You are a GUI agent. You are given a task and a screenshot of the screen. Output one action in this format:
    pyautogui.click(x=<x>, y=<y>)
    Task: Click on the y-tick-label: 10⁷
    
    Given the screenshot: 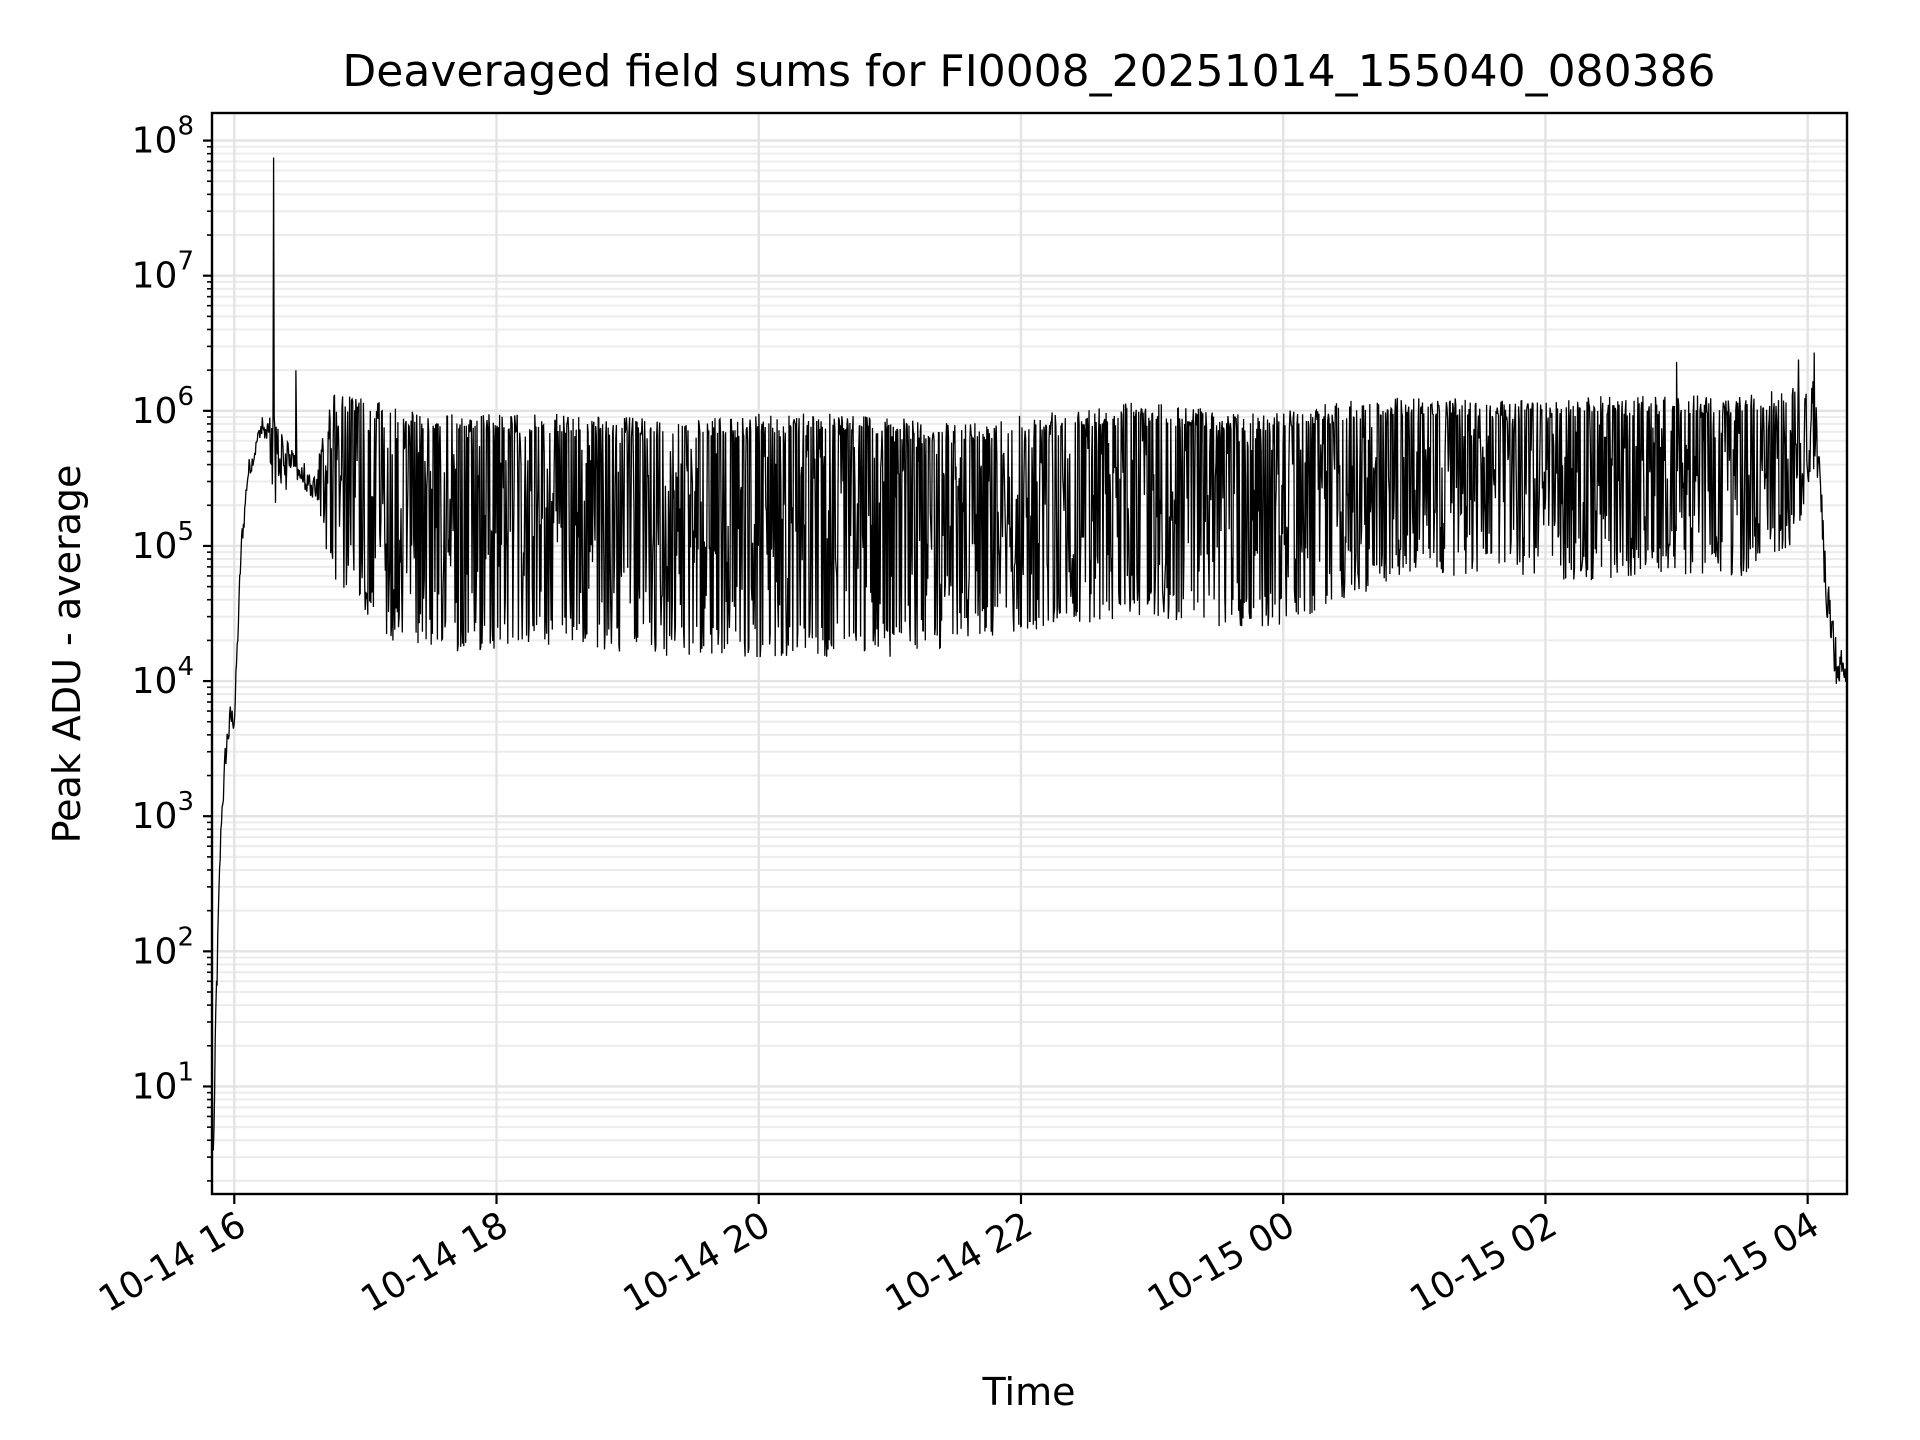 What is the action you would take?
    pyautogui.click(x=163, y=272)
    